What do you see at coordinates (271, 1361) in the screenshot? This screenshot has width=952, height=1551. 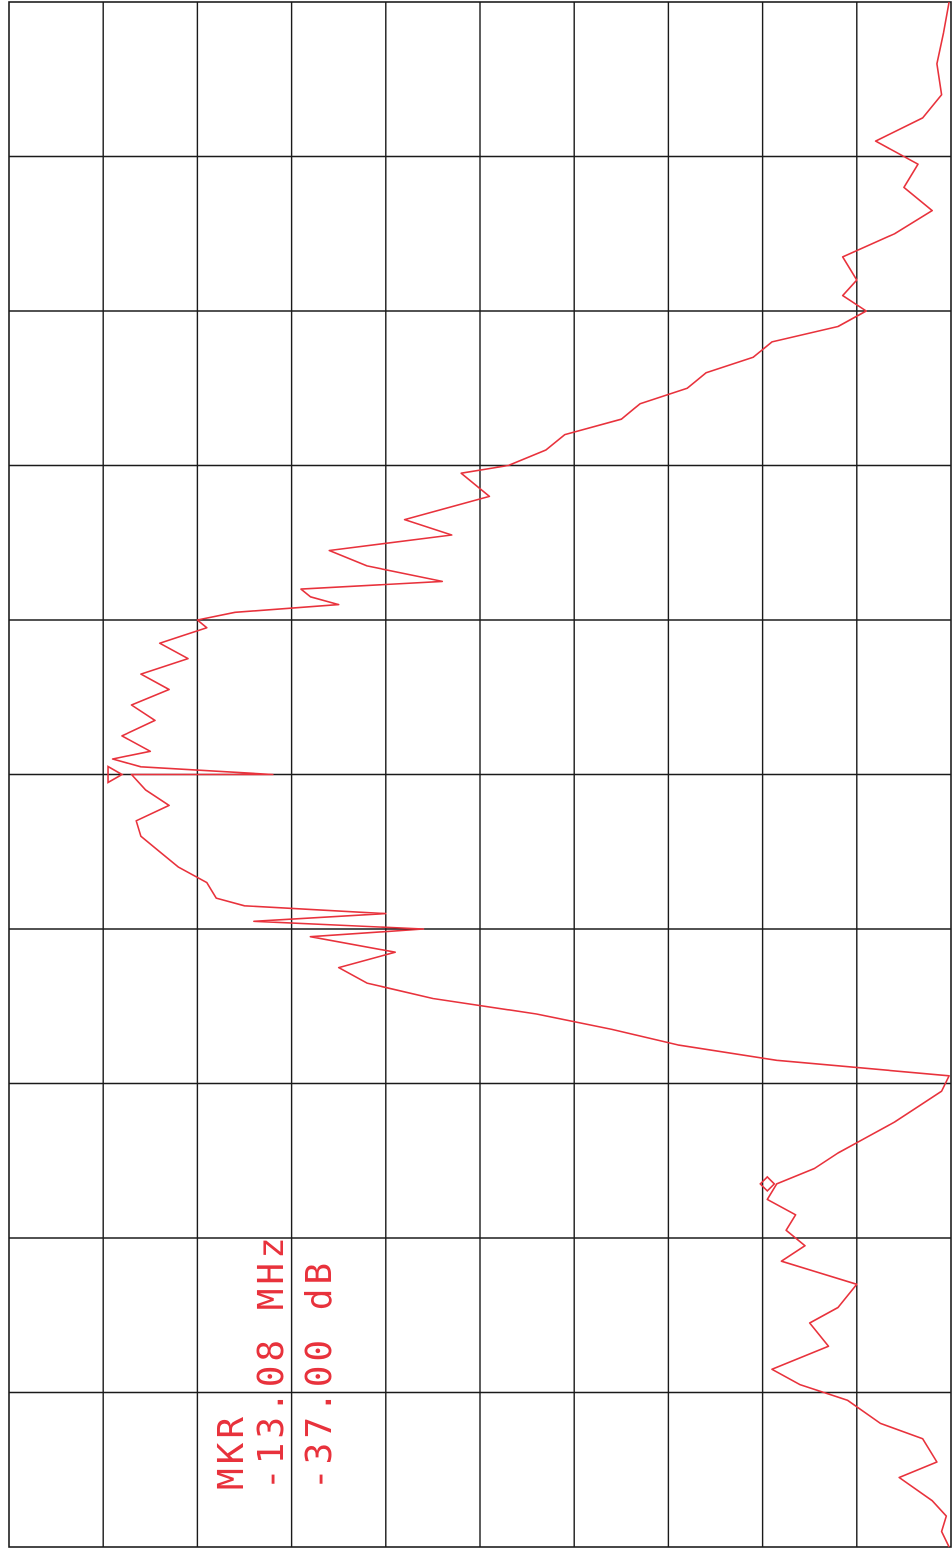 I see `marker-frequency: -13.08 MHz` at bounding box center [271, 1361].